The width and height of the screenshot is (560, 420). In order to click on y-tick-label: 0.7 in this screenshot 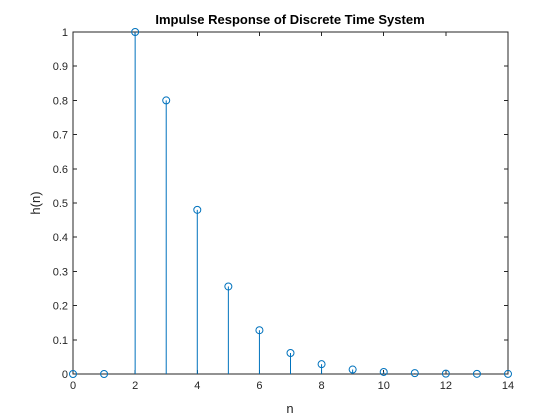, I will do `click(60, 136)`.